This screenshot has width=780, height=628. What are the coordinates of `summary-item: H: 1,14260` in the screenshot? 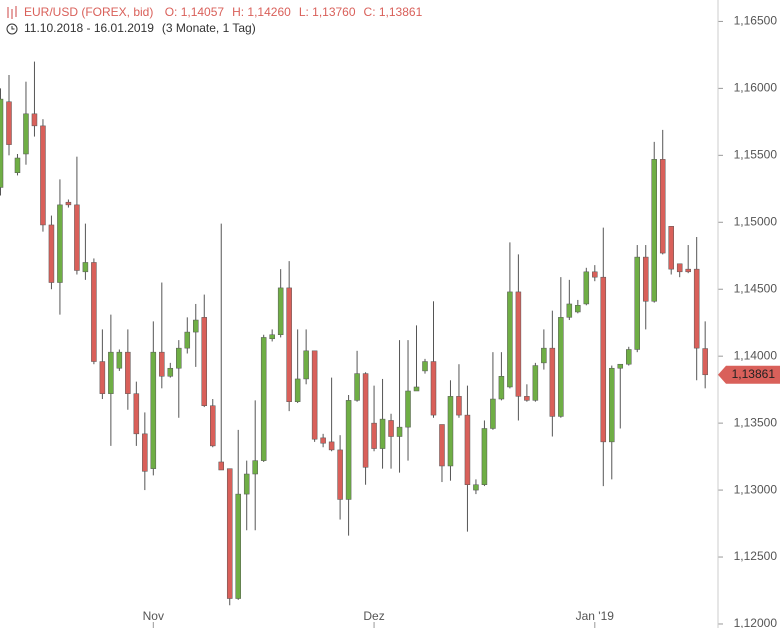 It's located at (261, 12).